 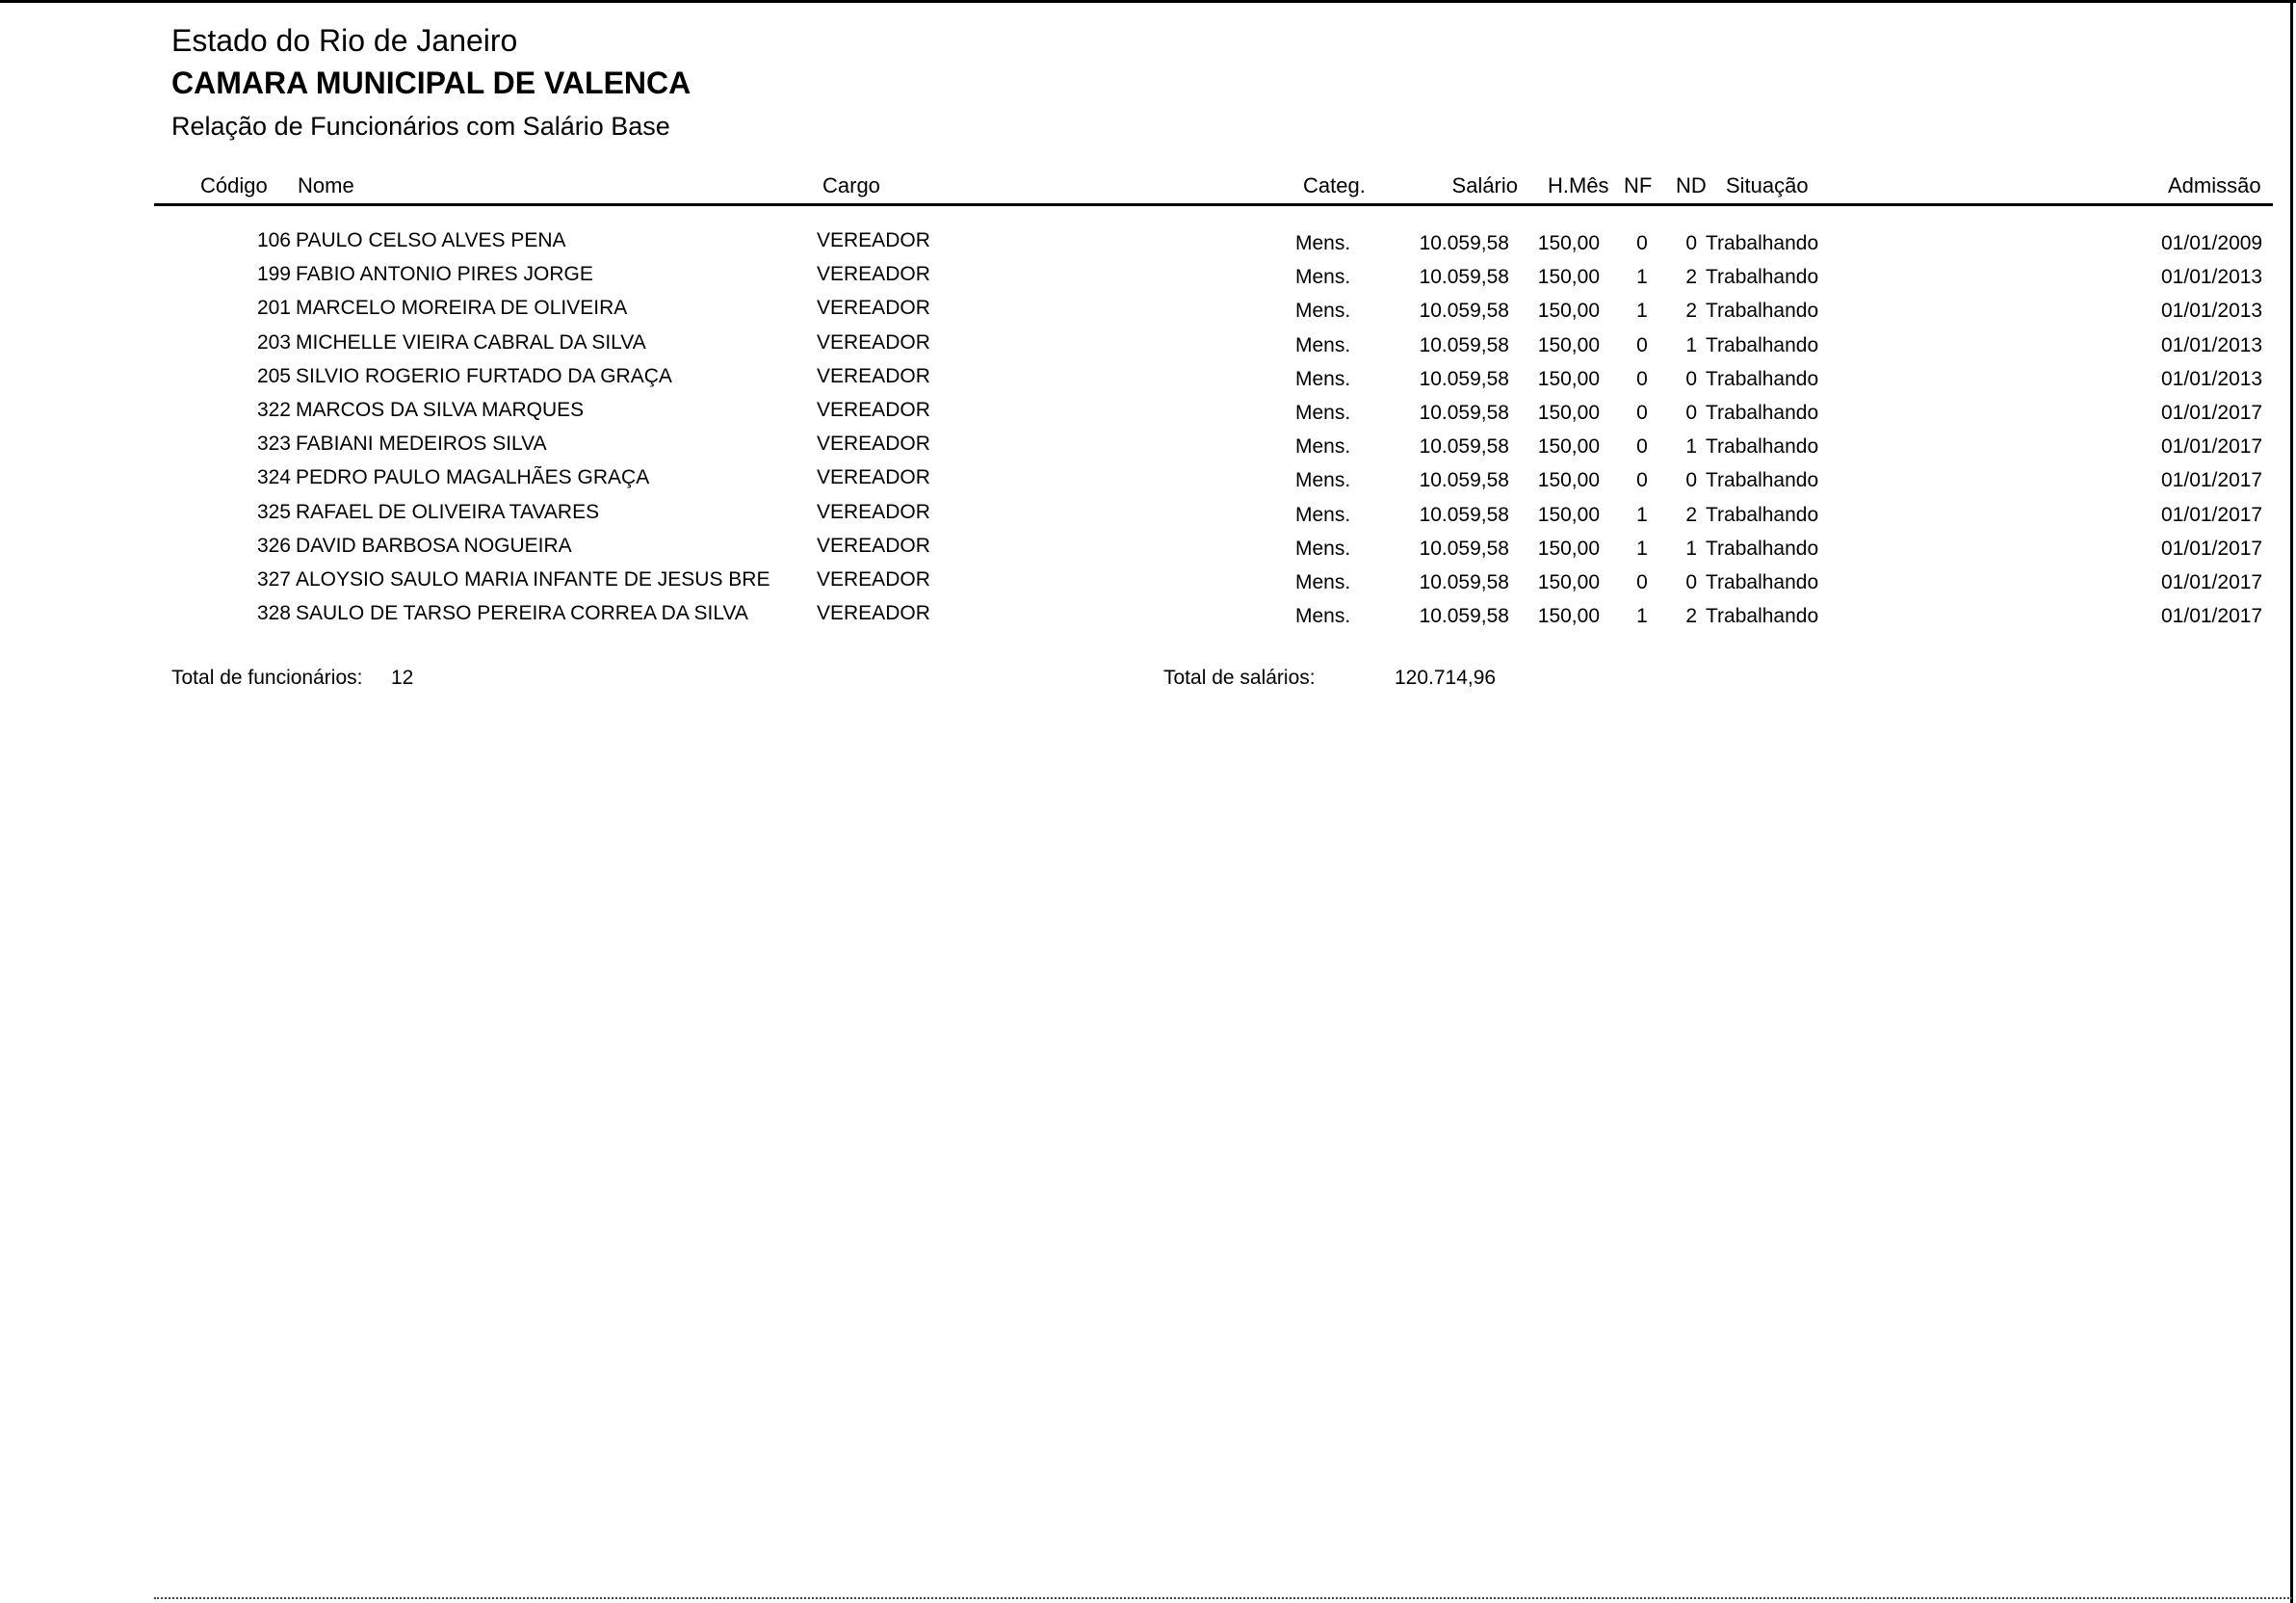 What do you see at coordinates (1767, 185) in the screenshot?
I see `col-header-situacao: Situação` at bounding box center [1767, 185].